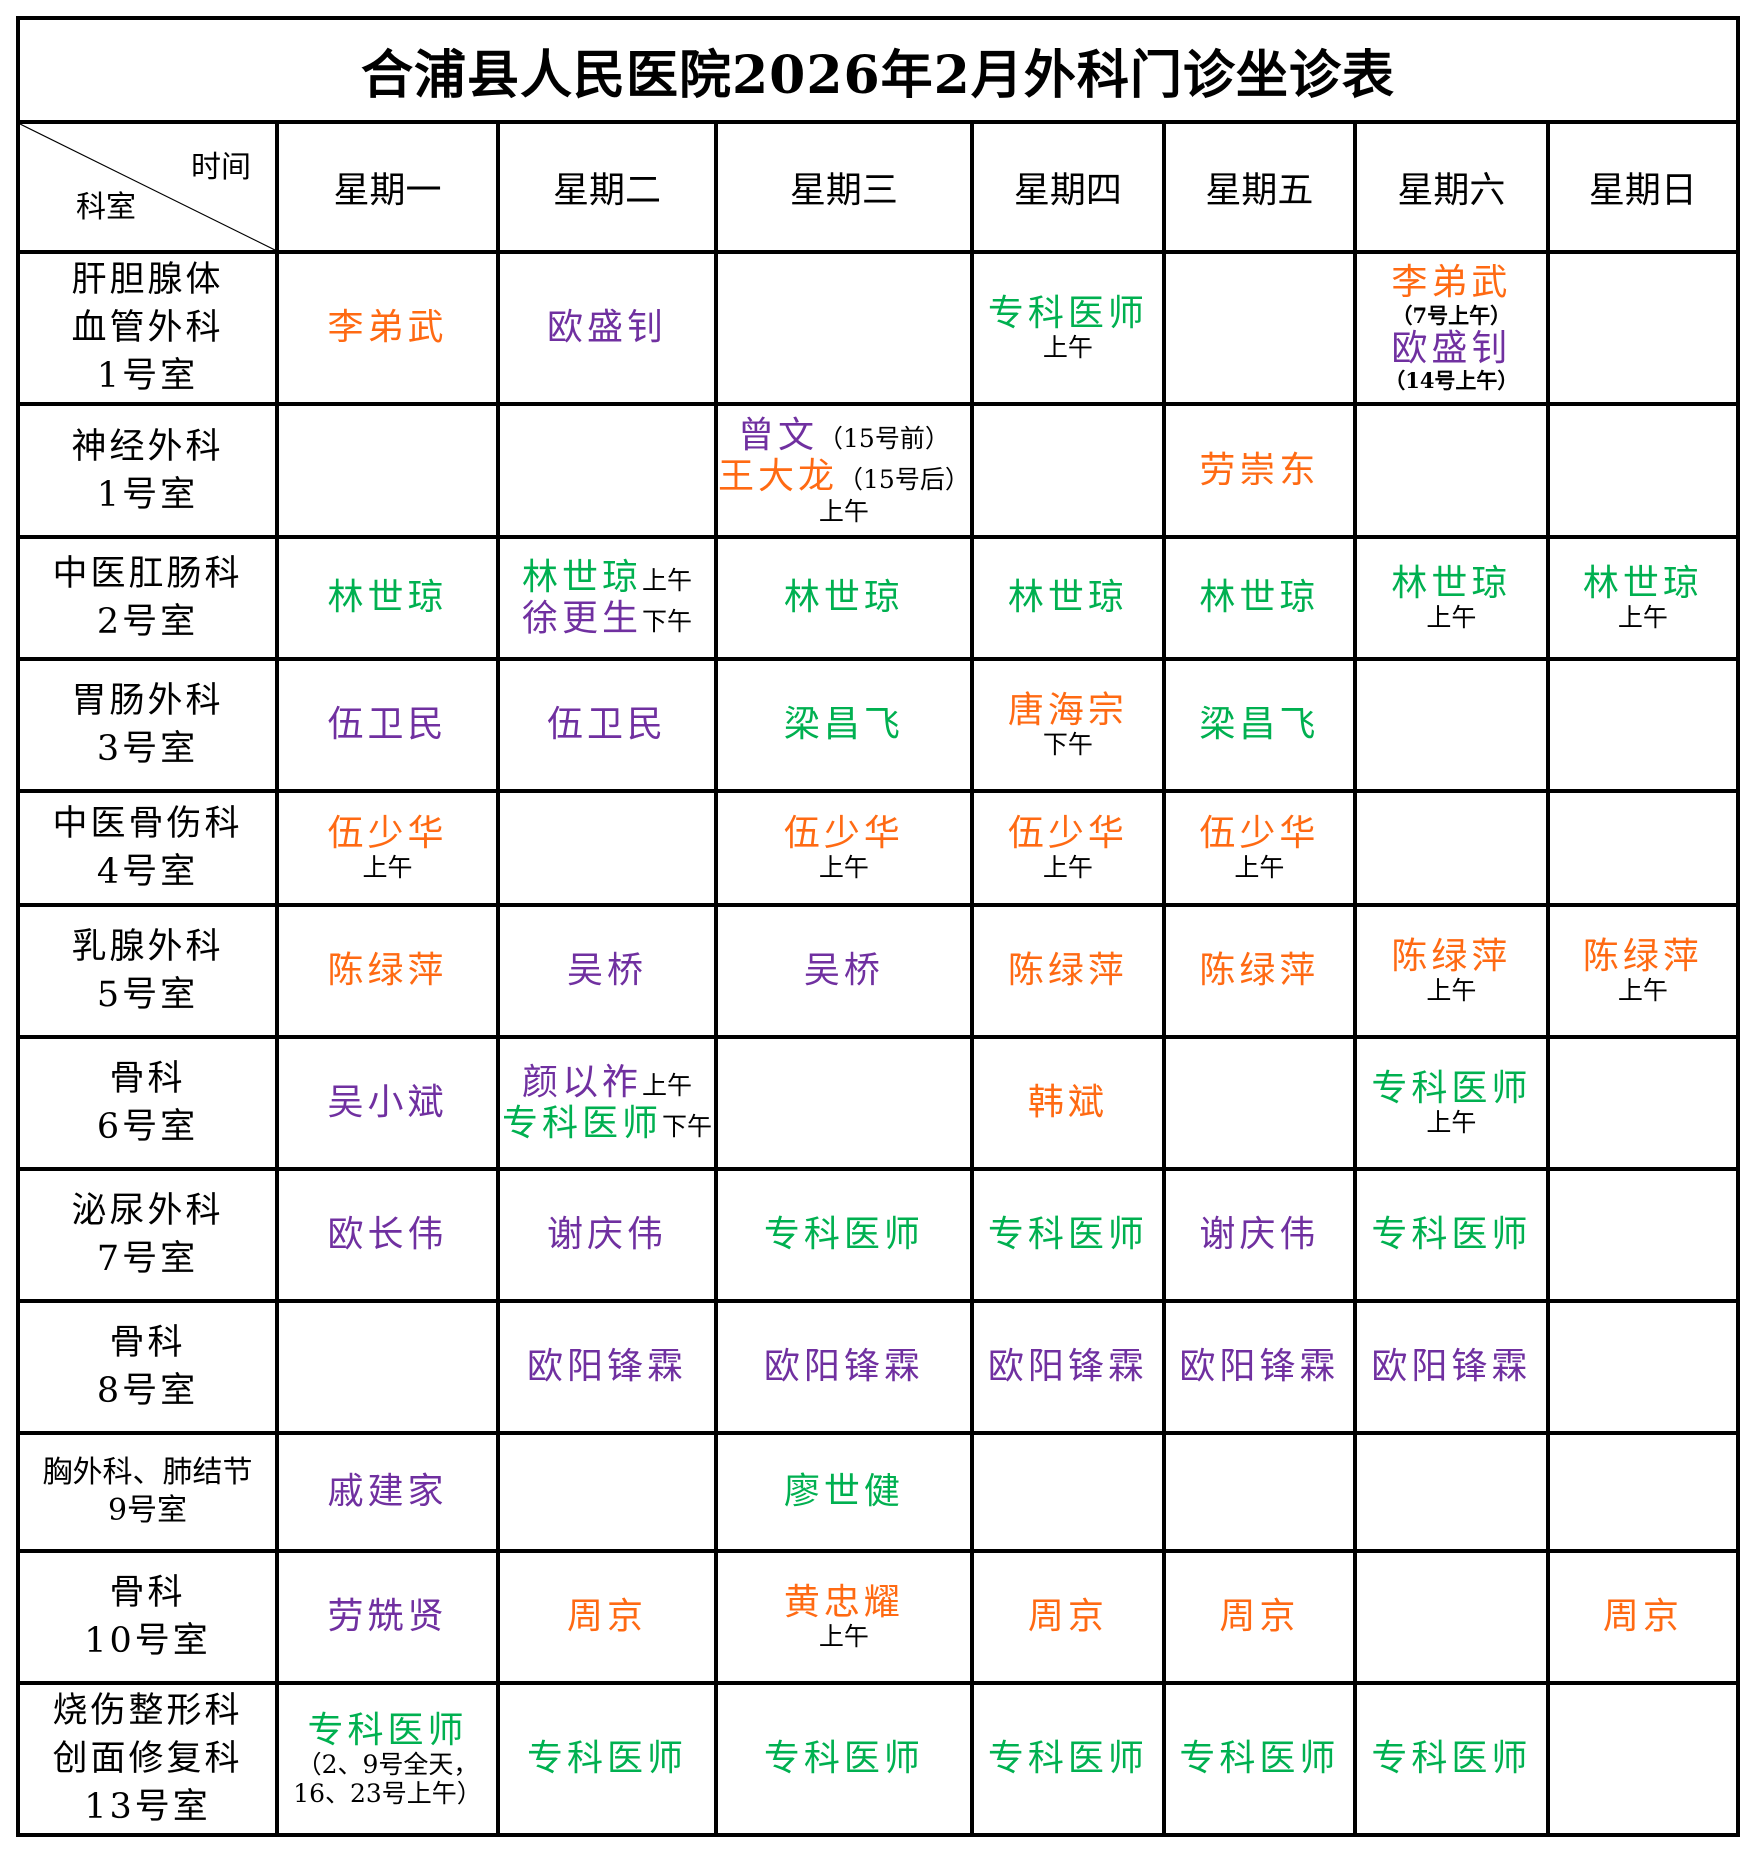 The width and height of the screenshot is (1754, 1852). What do you see at coordinates (1451, 598) in the screenshot?
I see `schedule-cell: 林世琼 上午` at bounding box center [1451, 598].